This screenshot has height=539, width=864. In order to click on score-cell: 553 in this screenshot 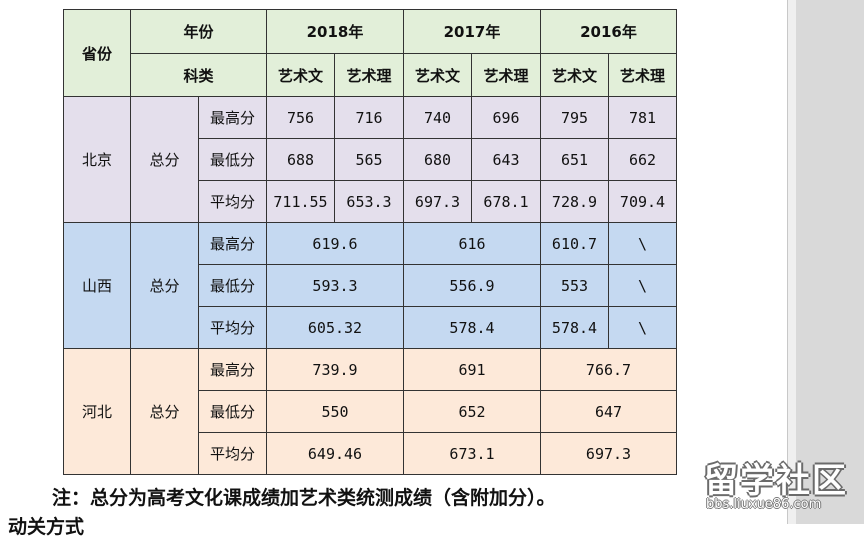, I will do `click(574, 285)`.